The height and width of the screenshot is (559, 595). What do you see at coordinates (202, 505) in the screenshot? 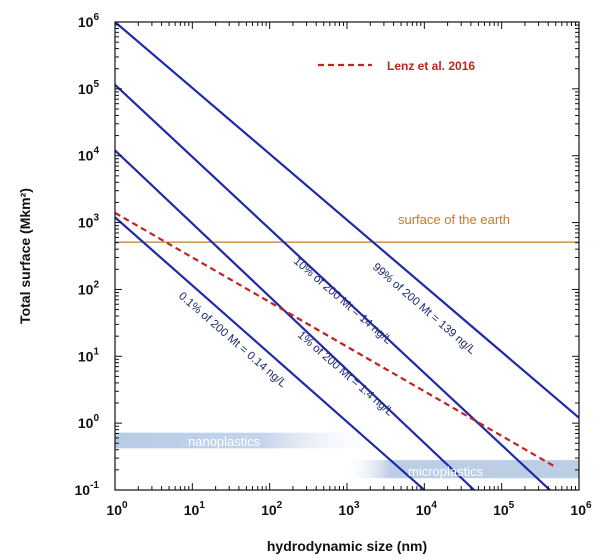
I see `x-tick-exponent: 1` at bounding box center [202, 505].